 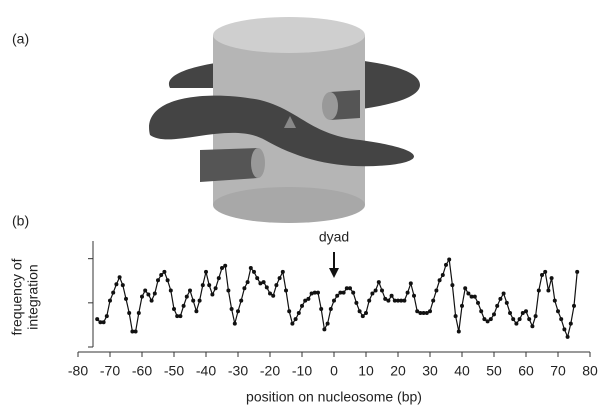 I want to click on x-tick-label: 40, so click(x=462, y=371).